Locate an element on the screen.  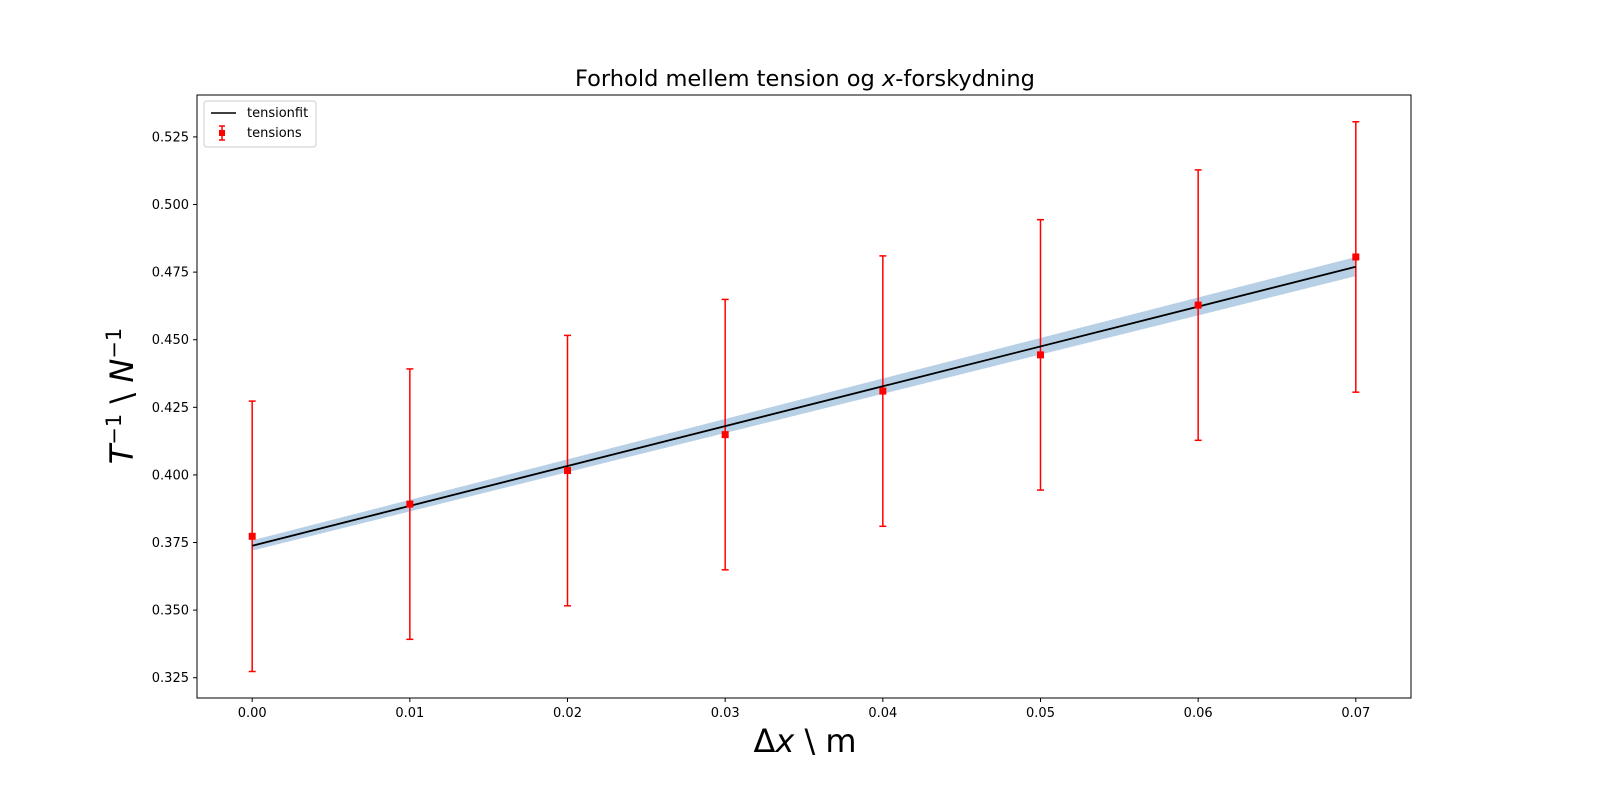
x-axis-label-var: x is located at coordinates (784, 741).